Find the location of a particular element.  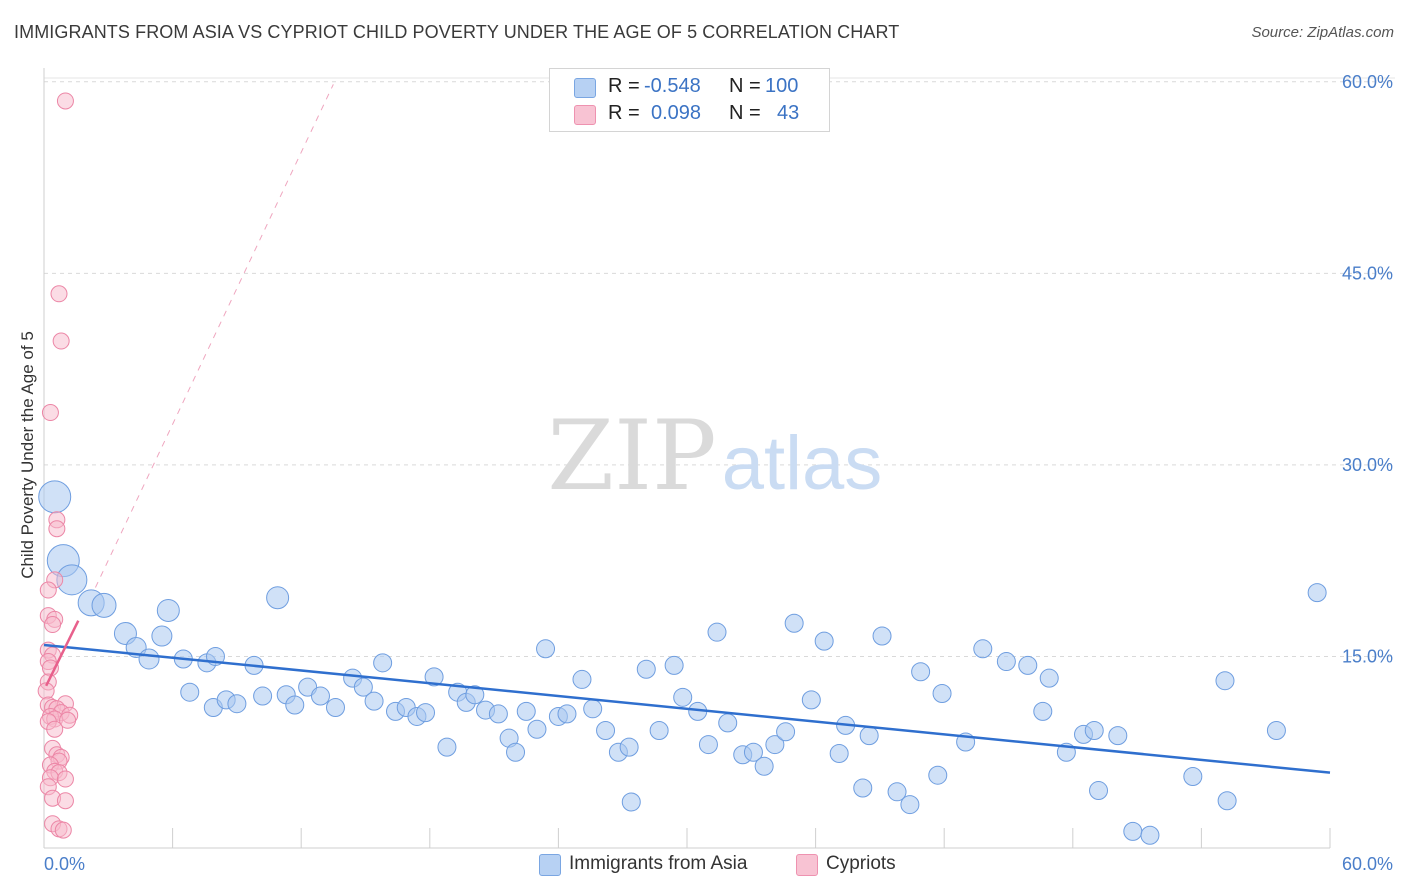

asia-legend-label: Immigrants from Asia is located at coordinates (658, 863).